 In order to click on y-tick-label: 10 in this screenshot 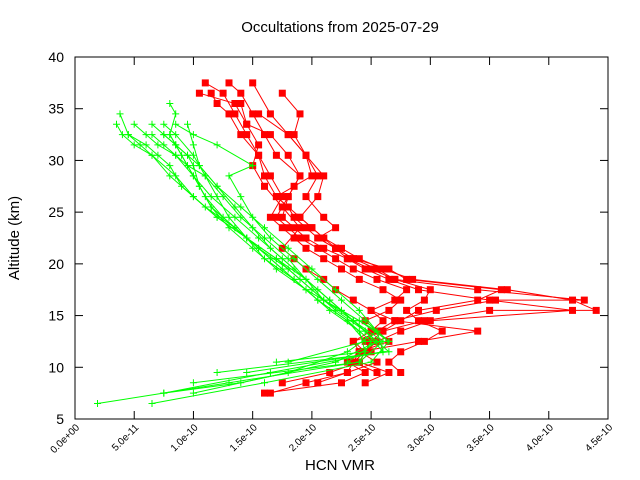, I will do `click(56, 367)`.